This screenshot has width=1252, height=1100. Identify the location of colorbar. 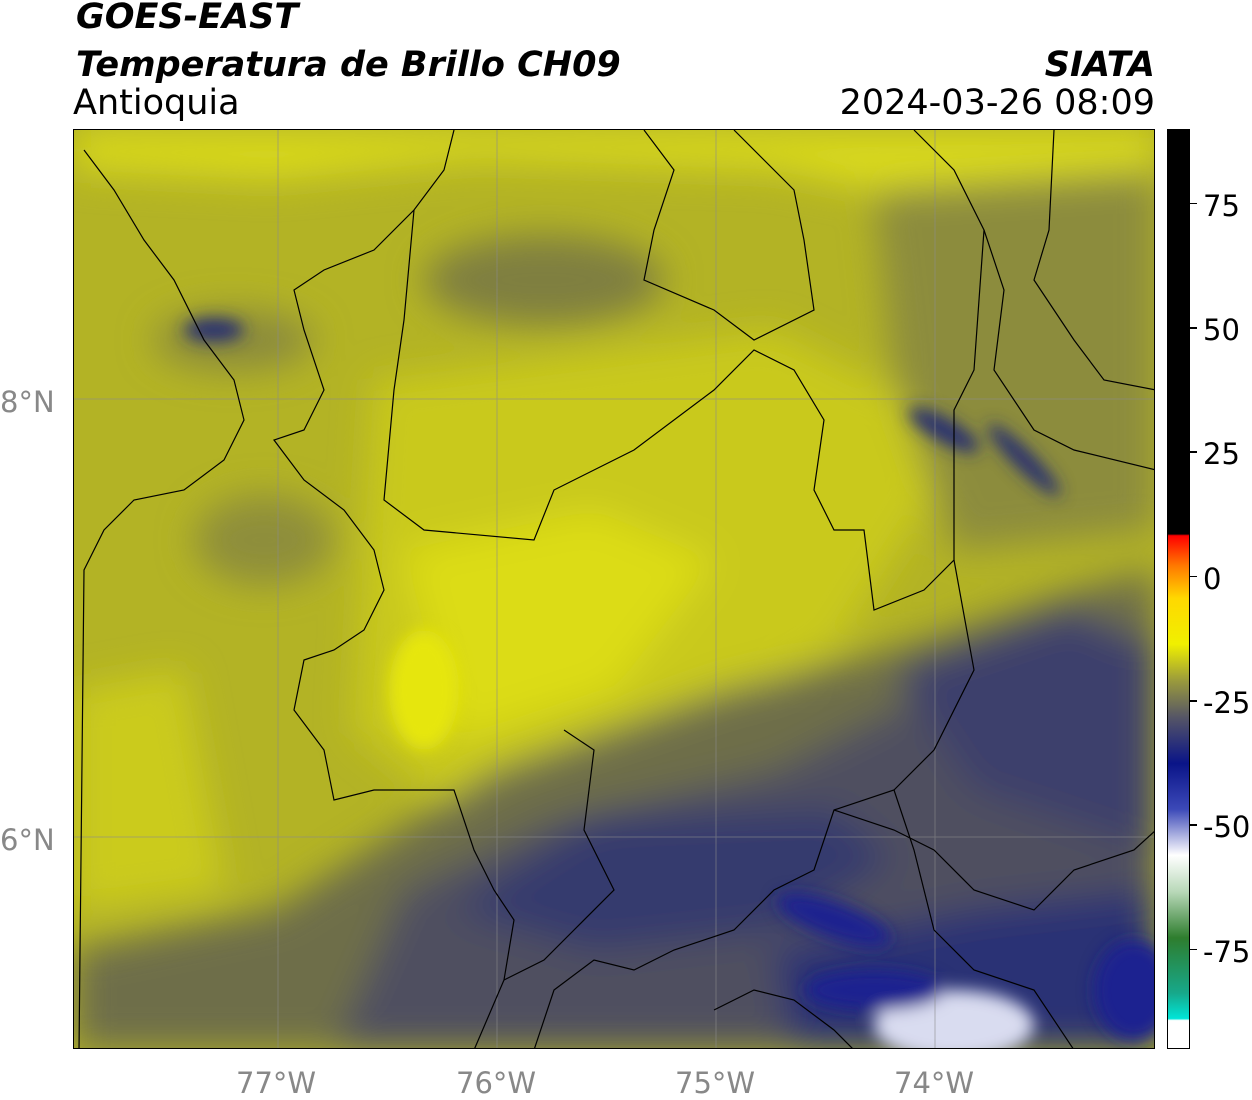
(1178, 589).